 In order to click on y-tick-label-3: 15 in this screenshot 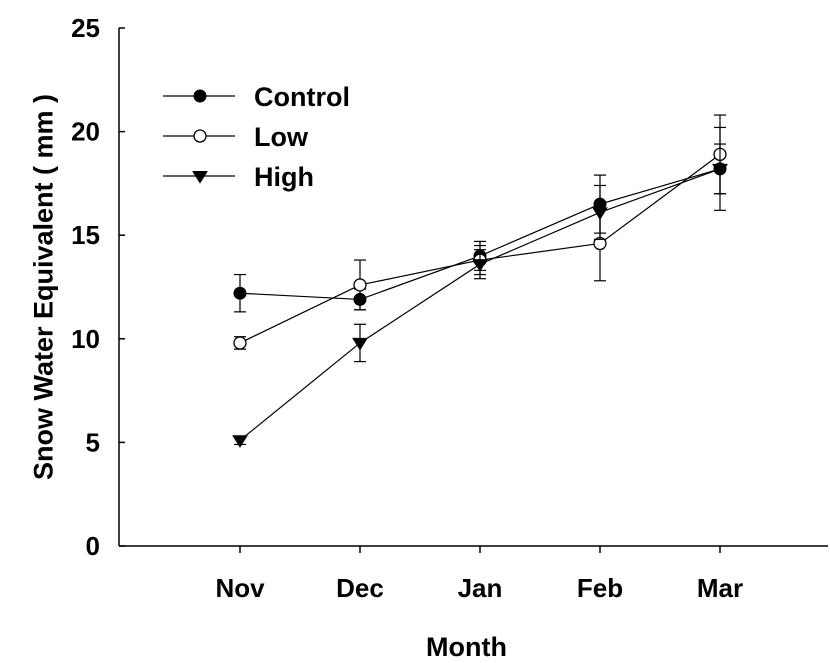, I will do `click(85, 235)`.